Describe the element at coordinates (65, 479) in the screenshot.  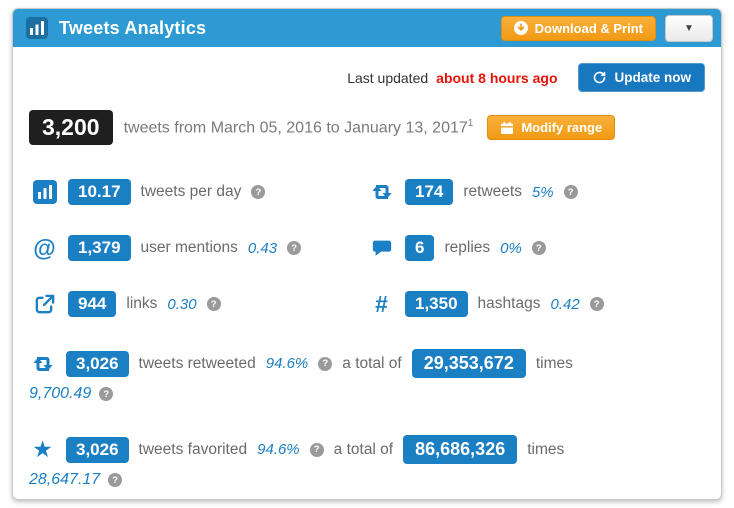
I see `per-day-value: 28,647.17` at that location.